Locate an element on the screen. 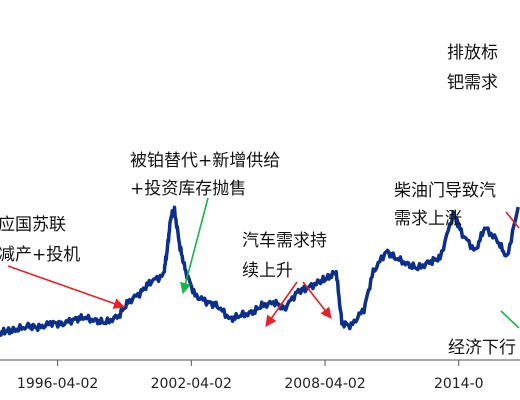 Image resolution: width=520 pixels, height=400 pixels. arrow-red-auto-right is located at coordinates (317, 300).